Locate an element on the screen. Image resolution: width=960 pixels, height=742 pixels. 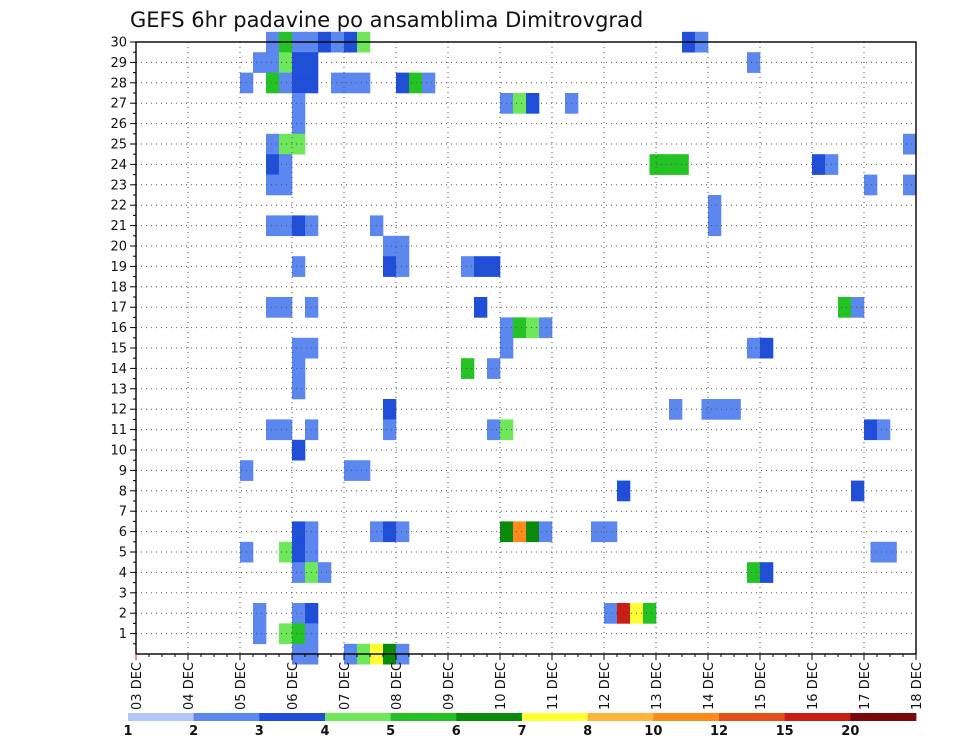
x-tick-label: 04 DEC is located at coordinates (189, 686).